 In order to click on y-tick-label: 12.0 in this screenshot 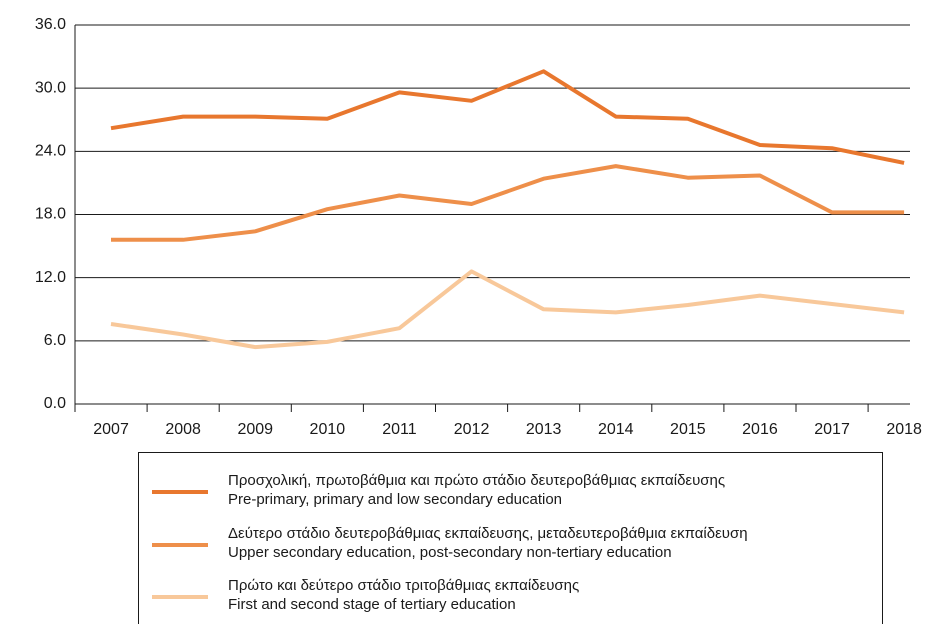, I will do `click(50, 277)`.